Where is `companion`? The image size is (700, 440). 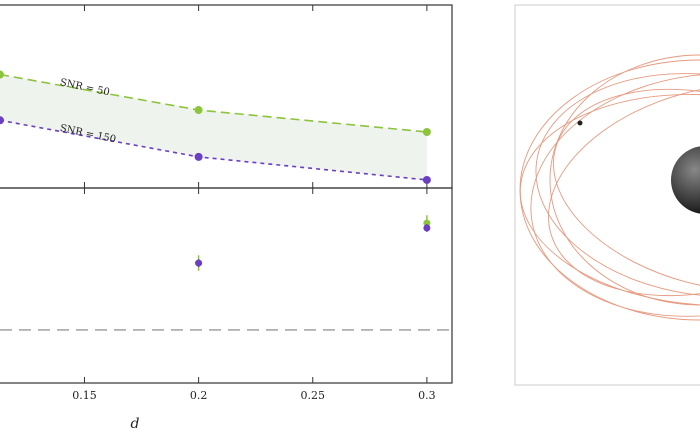
companion is located at coordinates (580, 123).